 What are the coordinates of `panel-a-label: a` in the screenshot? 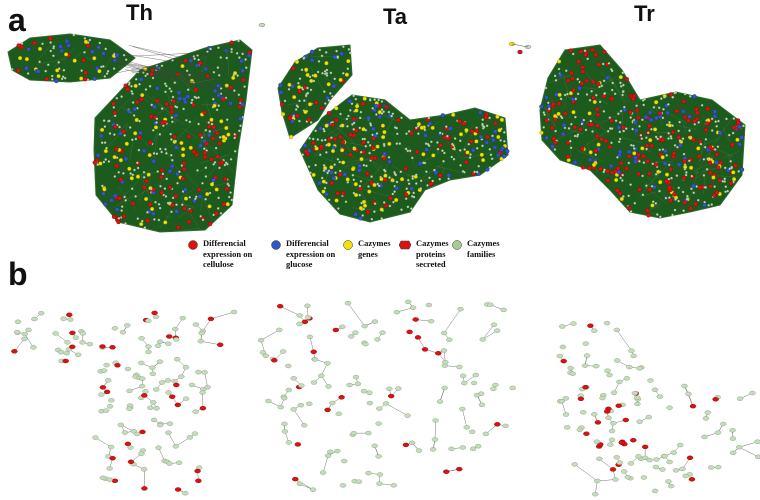 It's located at (17, 20).